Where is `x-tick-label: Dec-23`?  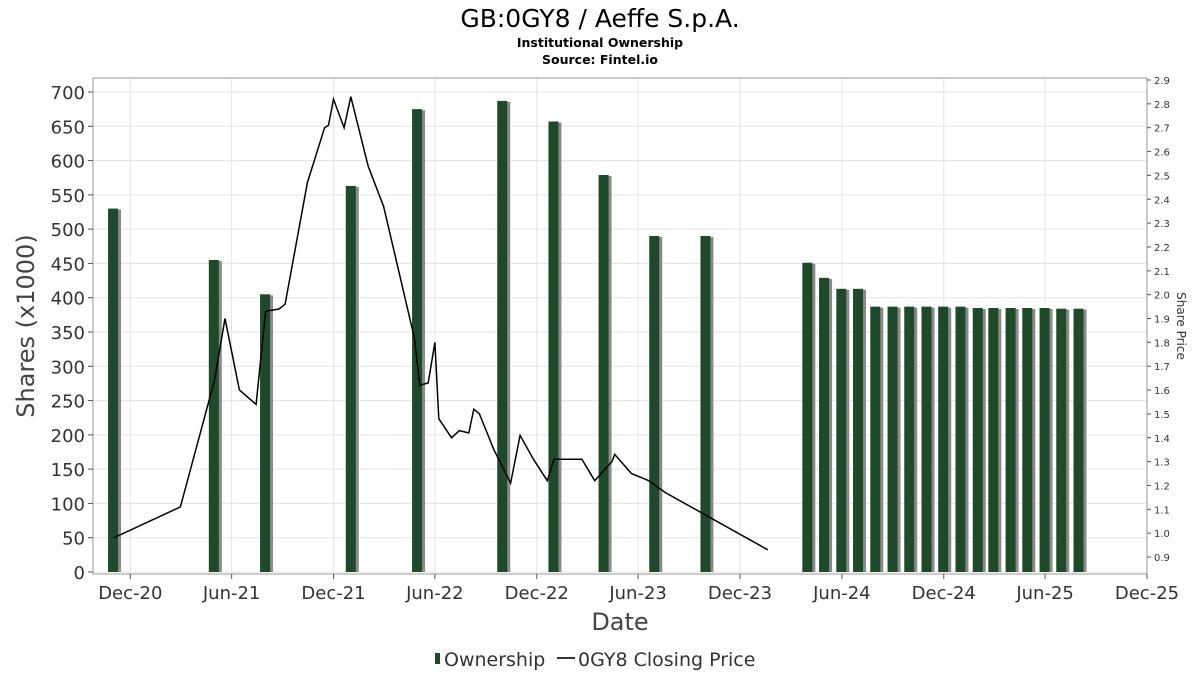
x-tick-label: Dec-23 is located at coordinates (740, 593).